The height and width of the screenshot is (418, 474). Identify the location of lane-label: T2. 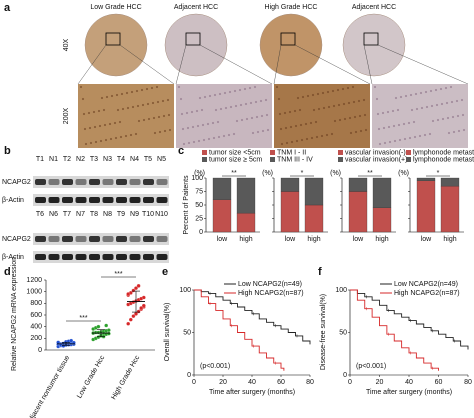
(67, 159).